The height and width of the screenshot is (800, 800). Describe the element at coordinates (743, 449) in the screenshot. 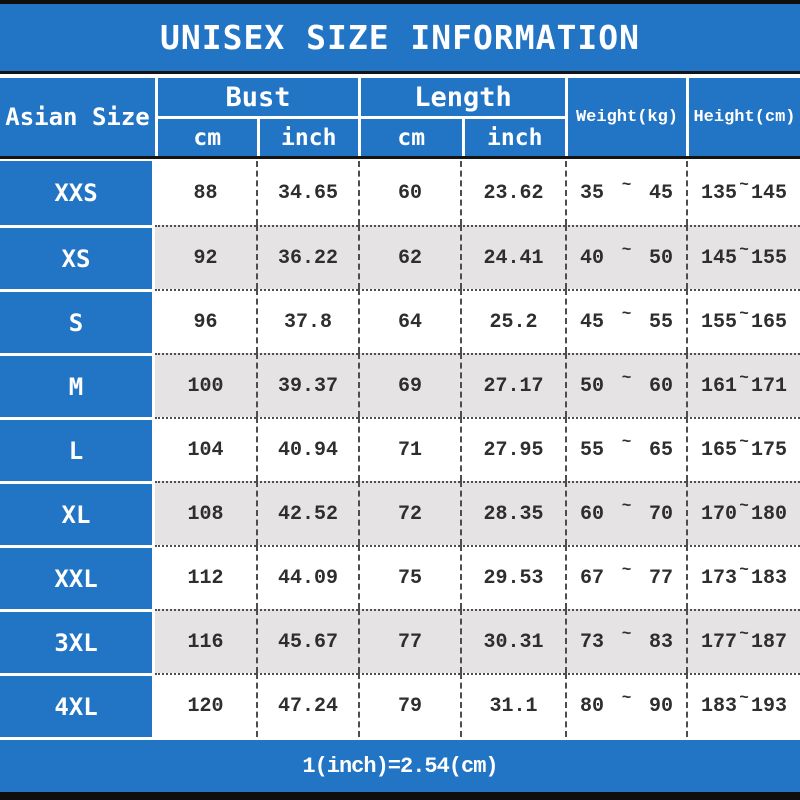

I see `height-range-cell: 165 ~175` at that location.